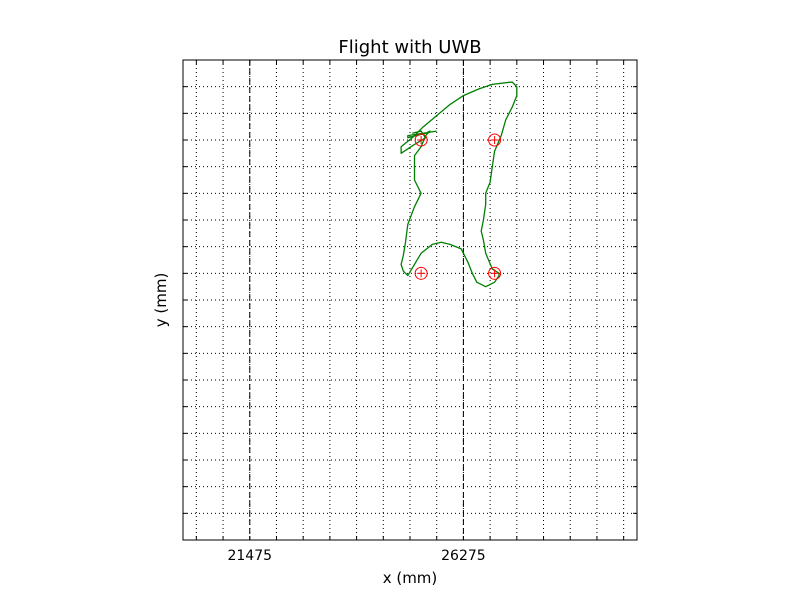 Image resolution: width=800 pixels, height=600 pixels. Describe the element at coordinates (463, 556) in the screenshot. I see `x-tick-label: 26275` at that location.